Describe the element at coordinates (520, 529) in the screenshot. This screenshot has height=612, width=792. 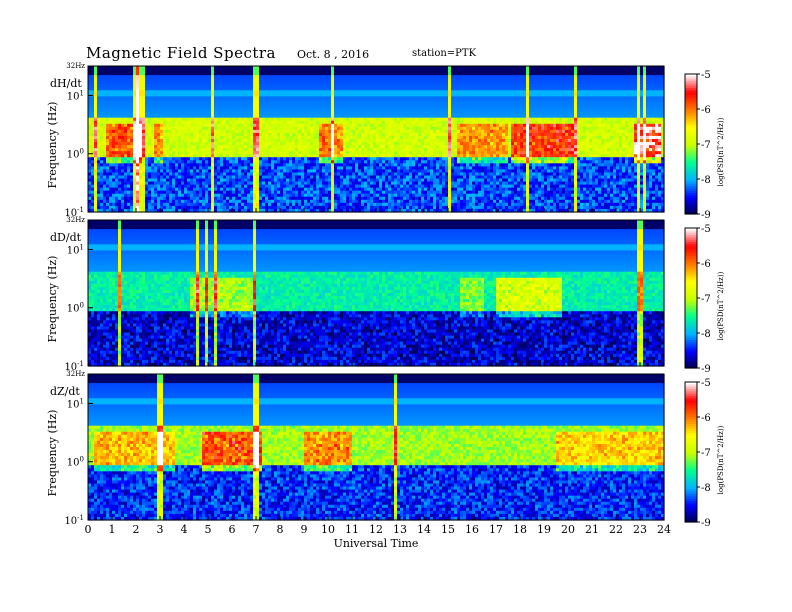
I see `x-tick-label: 18` at that location.